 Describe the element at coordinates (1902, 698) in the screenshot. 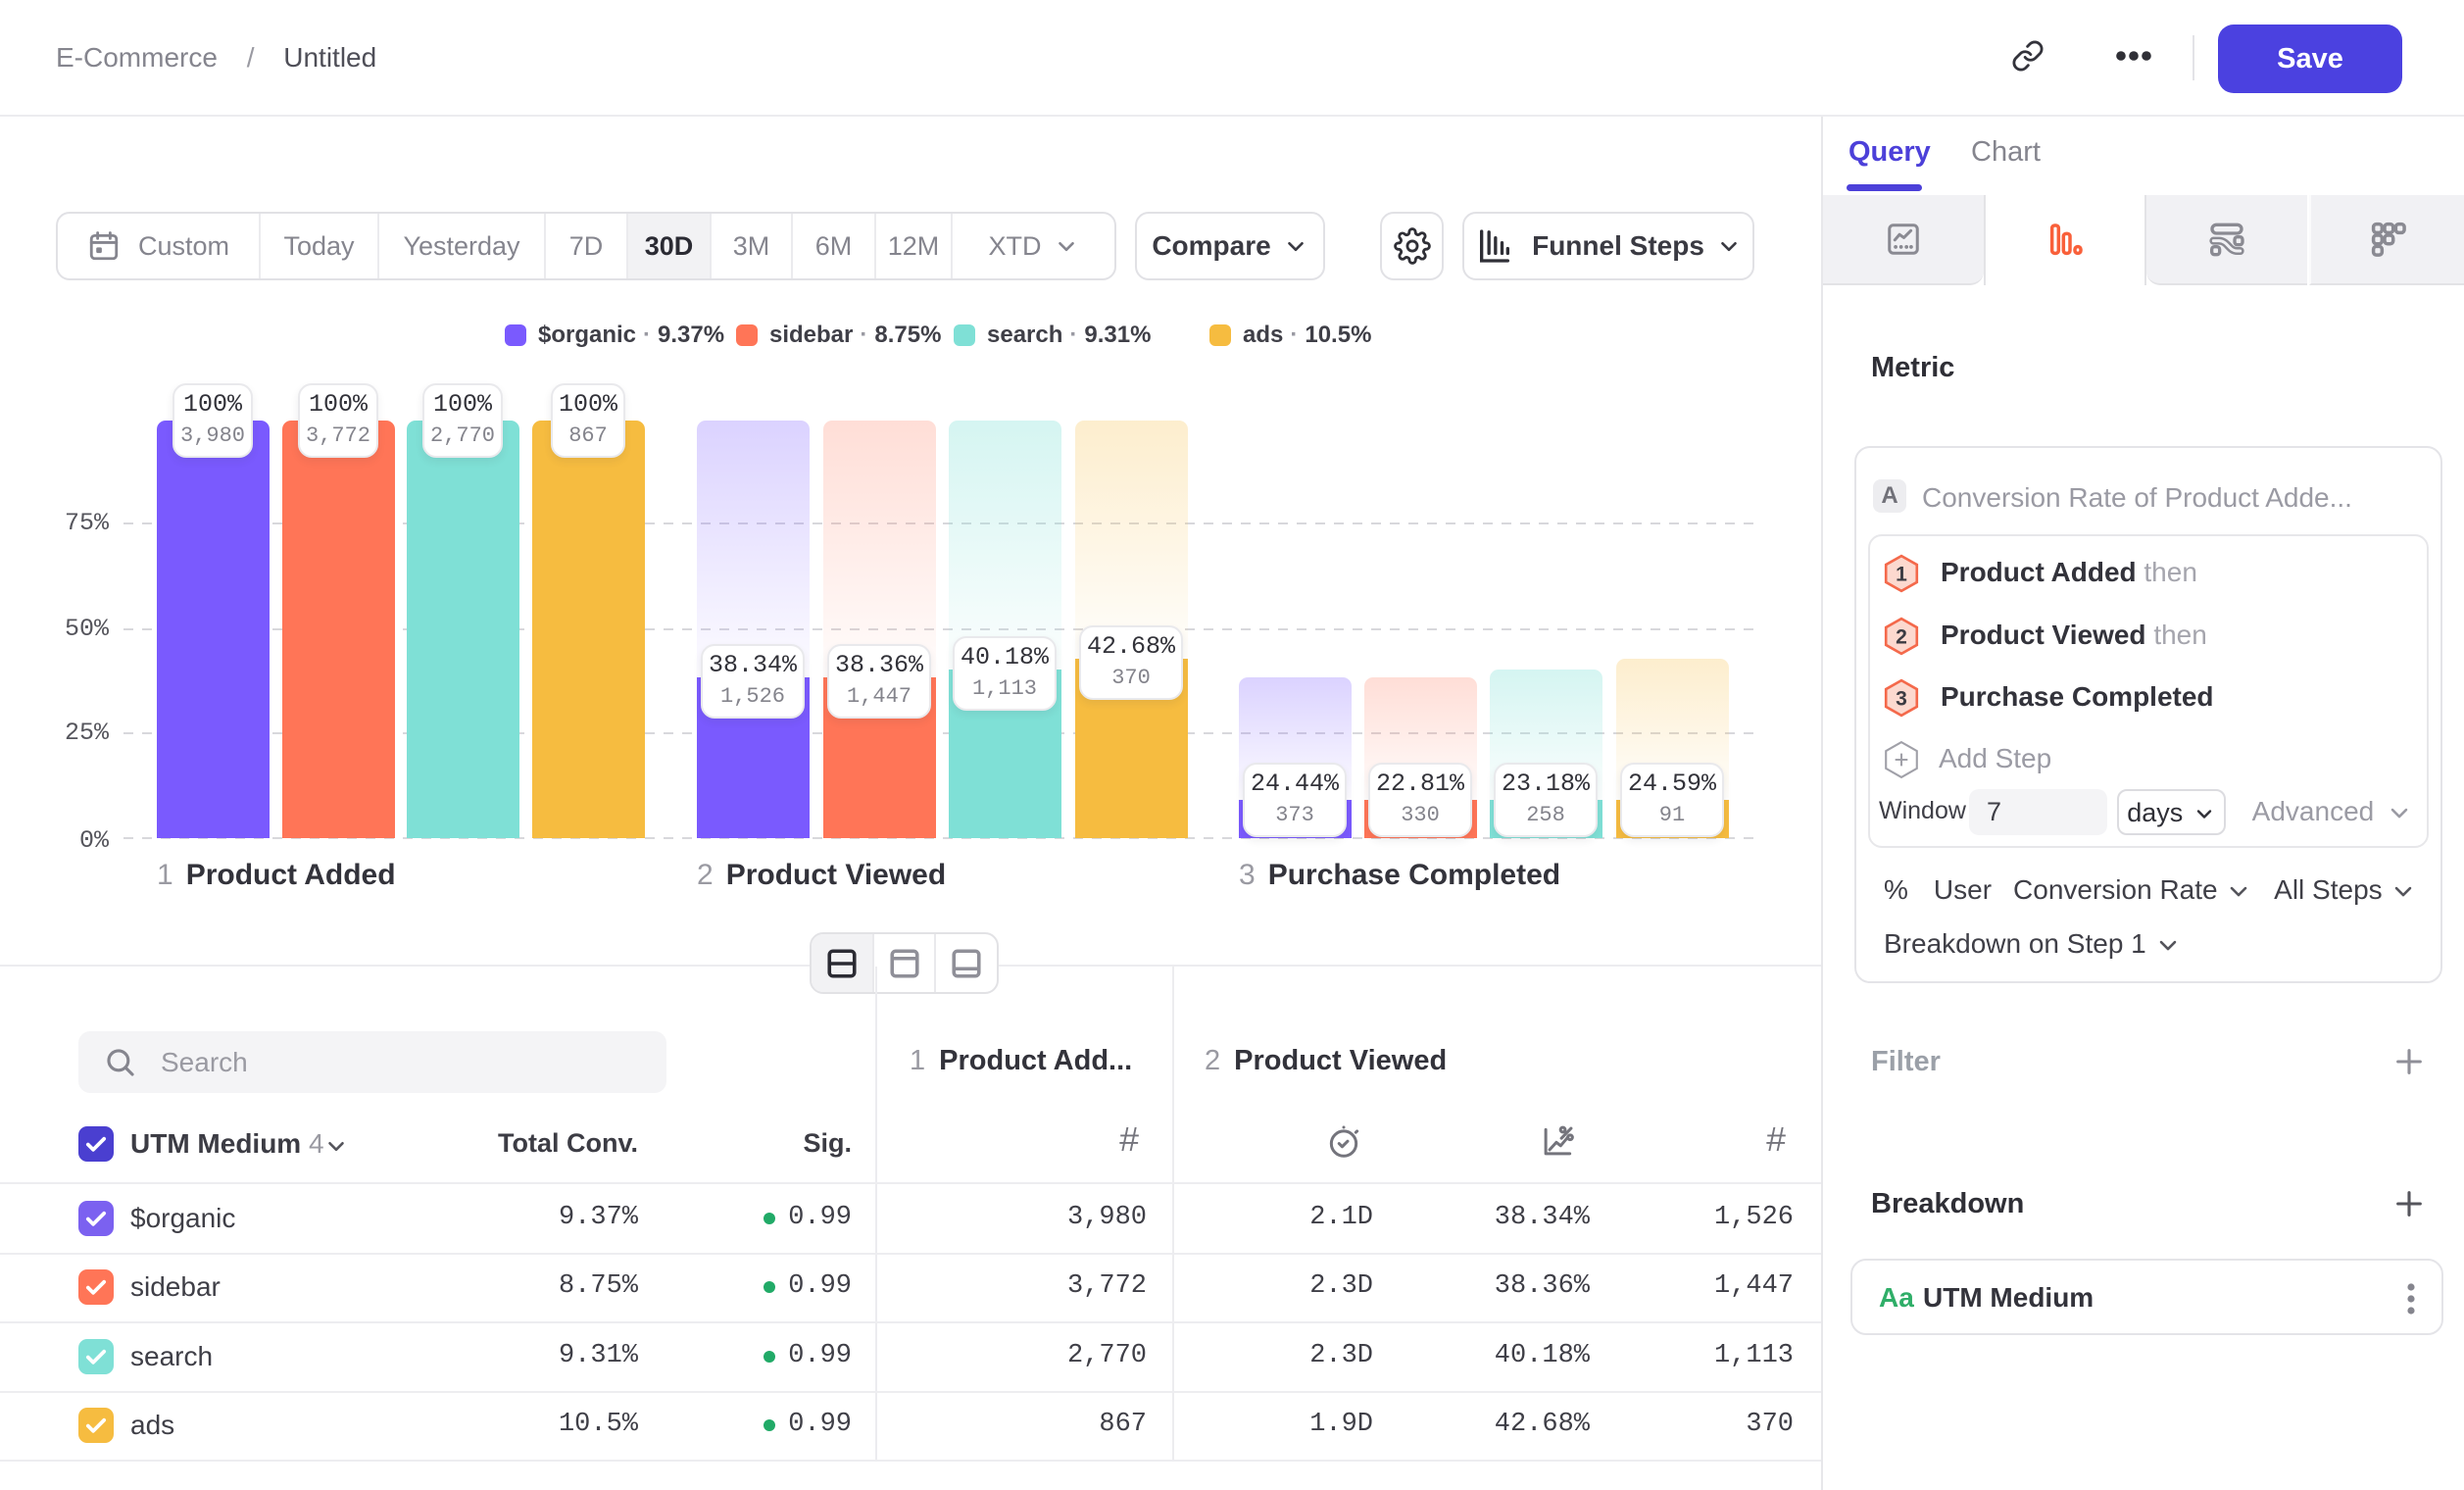

I see `svg-text: 3` at that location.